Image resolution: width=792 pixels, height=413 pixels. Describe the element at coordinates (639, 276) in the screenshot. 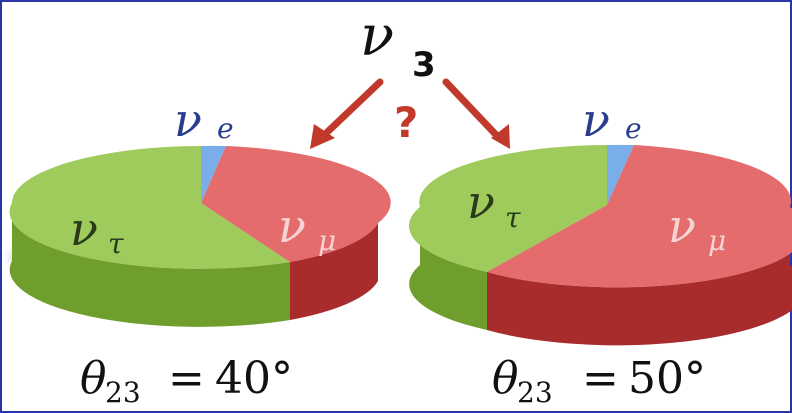

I see `right-pie-side-red` at that location.